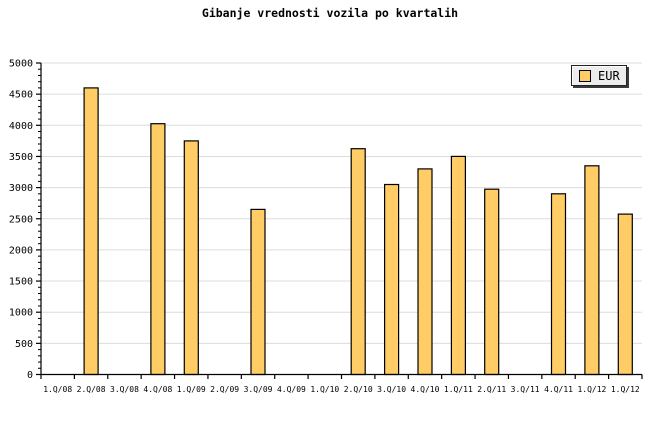  What do you see at coordinates (21, 188) in the screenshot?
I see `y-tick-label: 3000` at bounding box center [21, 188].